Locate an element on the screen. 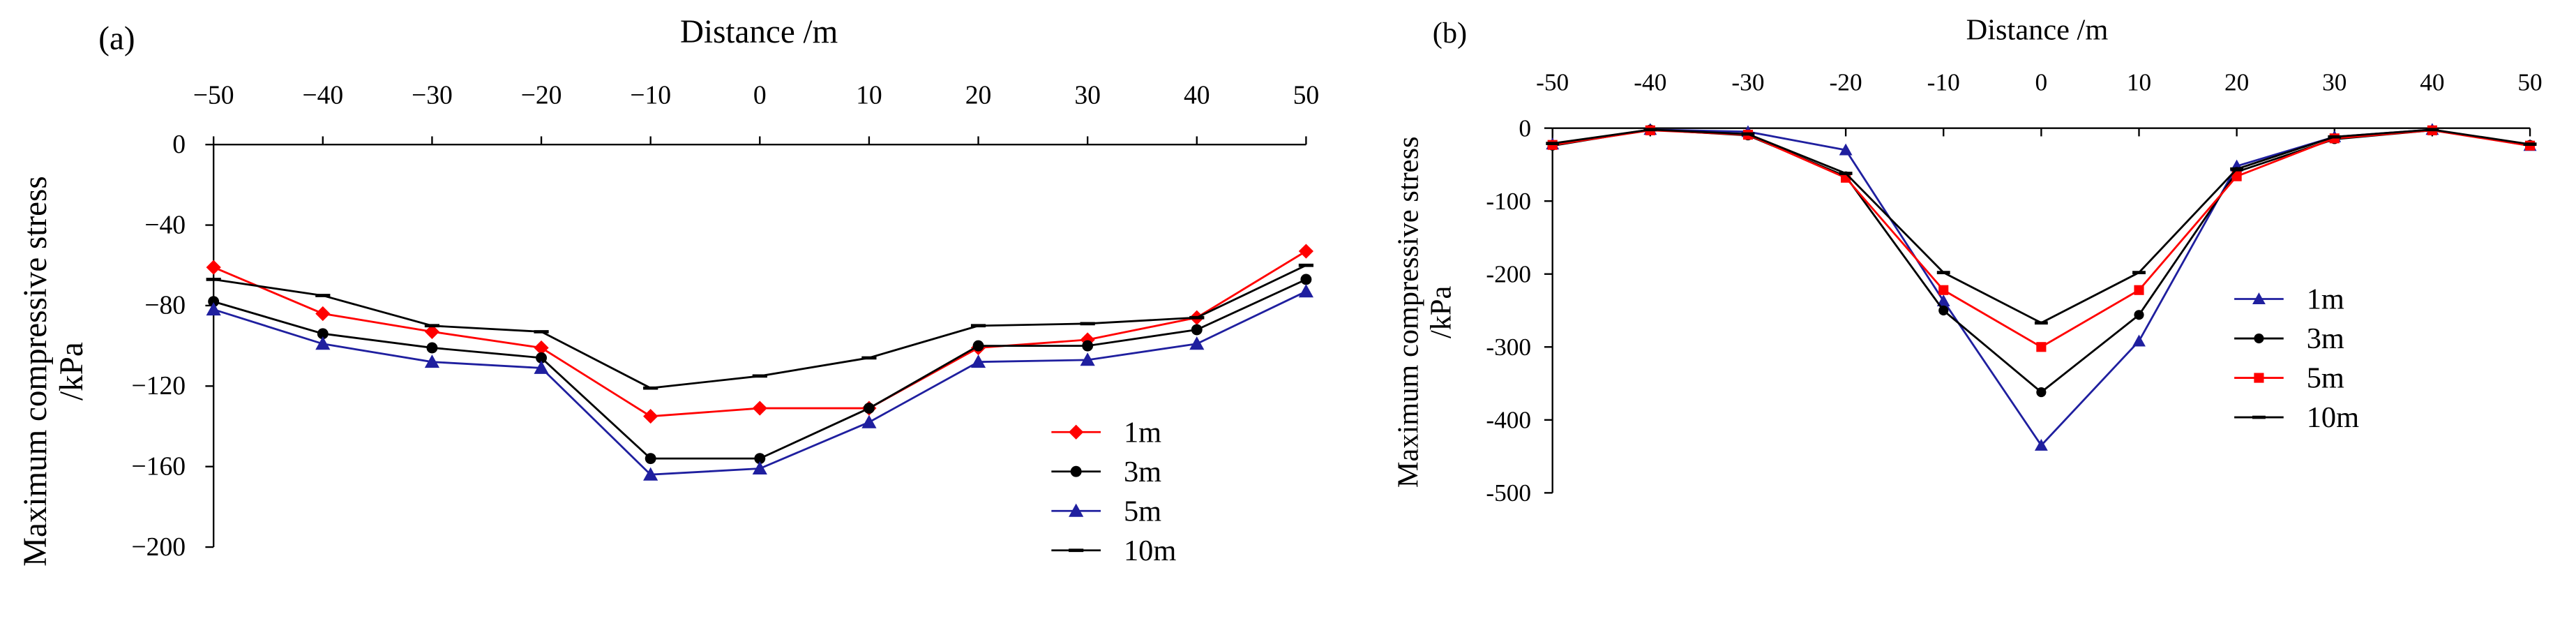 The image size is (2576, 621). series-line-1m is located at coordinates (760, 334).